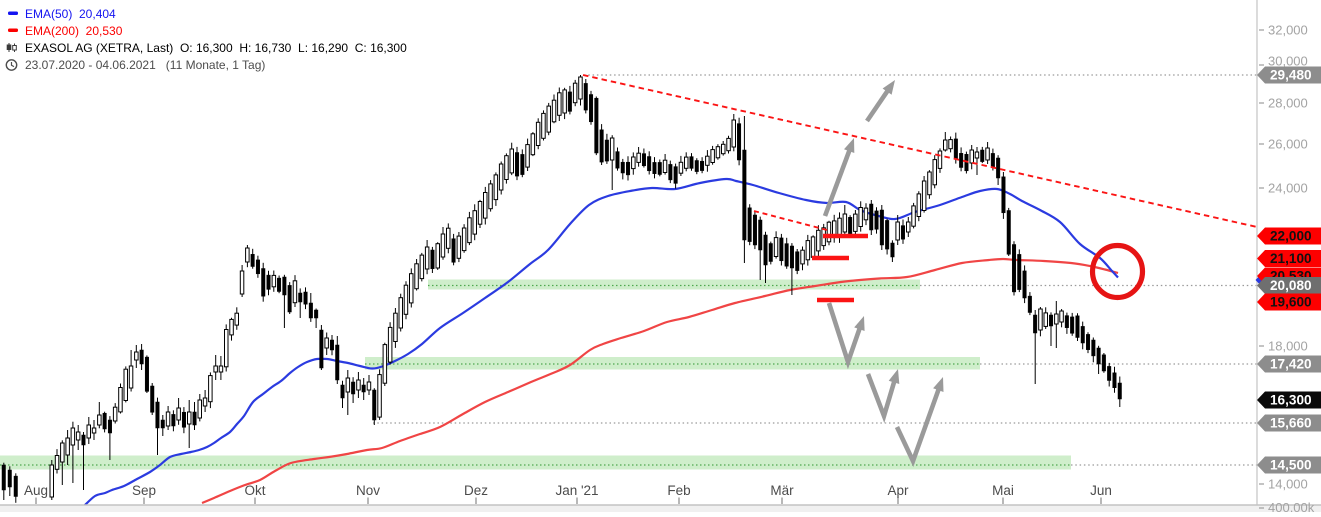 This screenshot has width=1321, height=517. What do you see at coordinates (782, 490) in the screenshot?
I see `svg-text: Mär` at bounding box center [782, 490].